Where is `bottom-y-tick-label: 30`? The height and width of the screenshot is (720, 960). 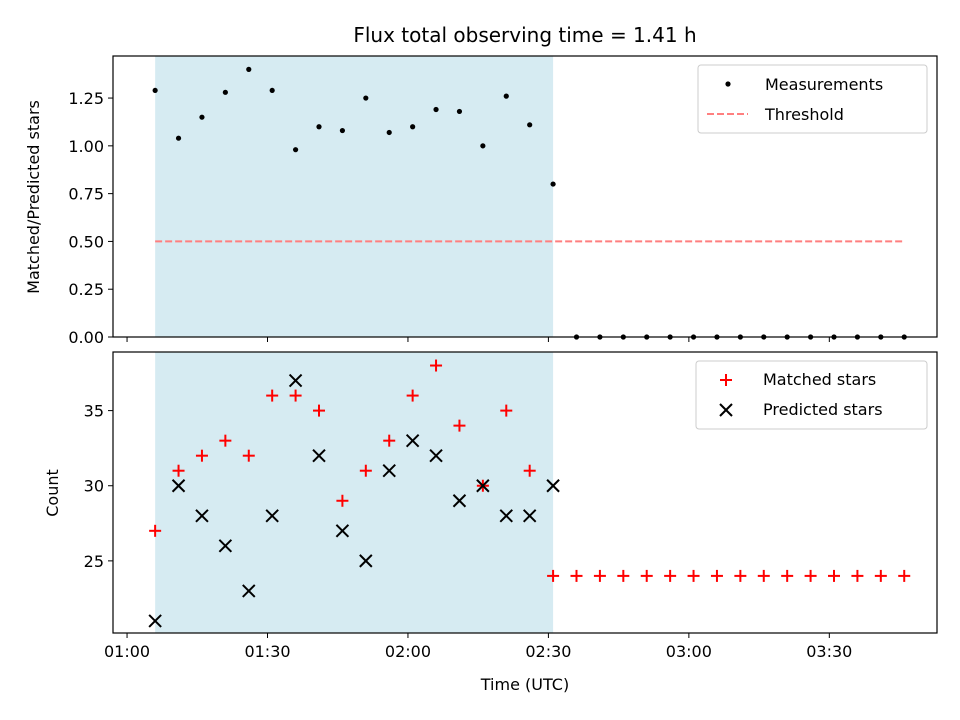
bottom-y-tick-label: 30 is located at coordinates (94, 486).